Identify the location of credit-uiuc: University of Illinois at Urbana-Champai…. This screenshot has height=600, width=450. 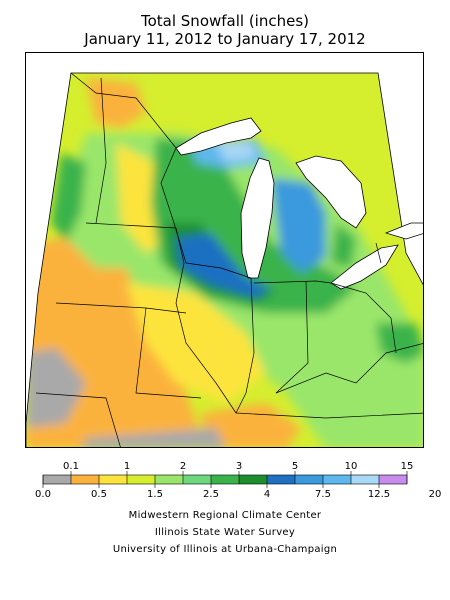
(225, 549).